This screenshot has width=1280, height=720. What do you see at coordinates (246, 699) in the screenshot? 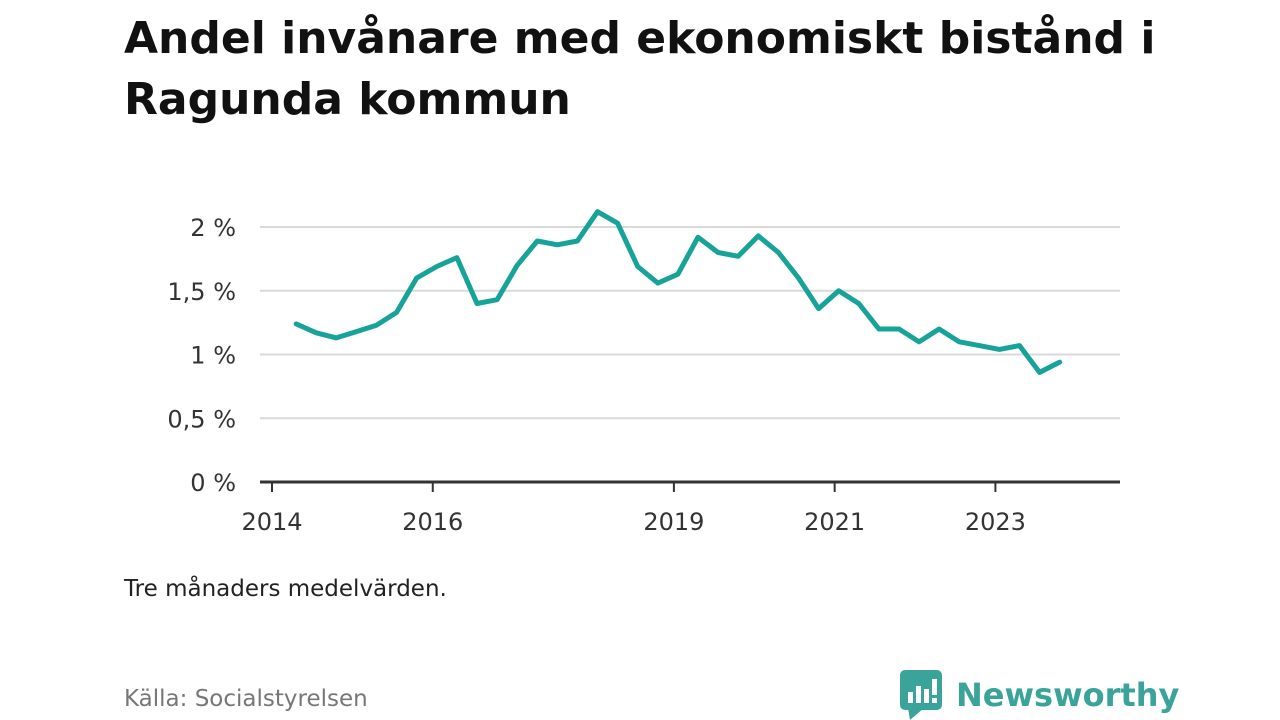
I see `source-text: Källa: Socialstyrelsen` at bounding box center [246, 699].